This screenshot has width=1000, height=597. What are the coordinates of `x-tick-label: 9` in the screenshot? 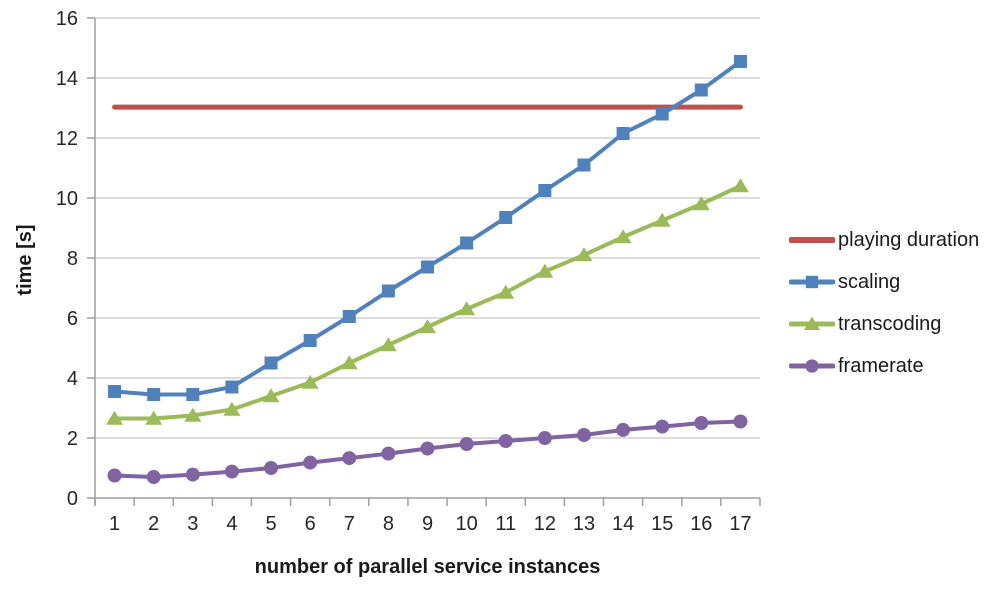 It's located at (427, 524).